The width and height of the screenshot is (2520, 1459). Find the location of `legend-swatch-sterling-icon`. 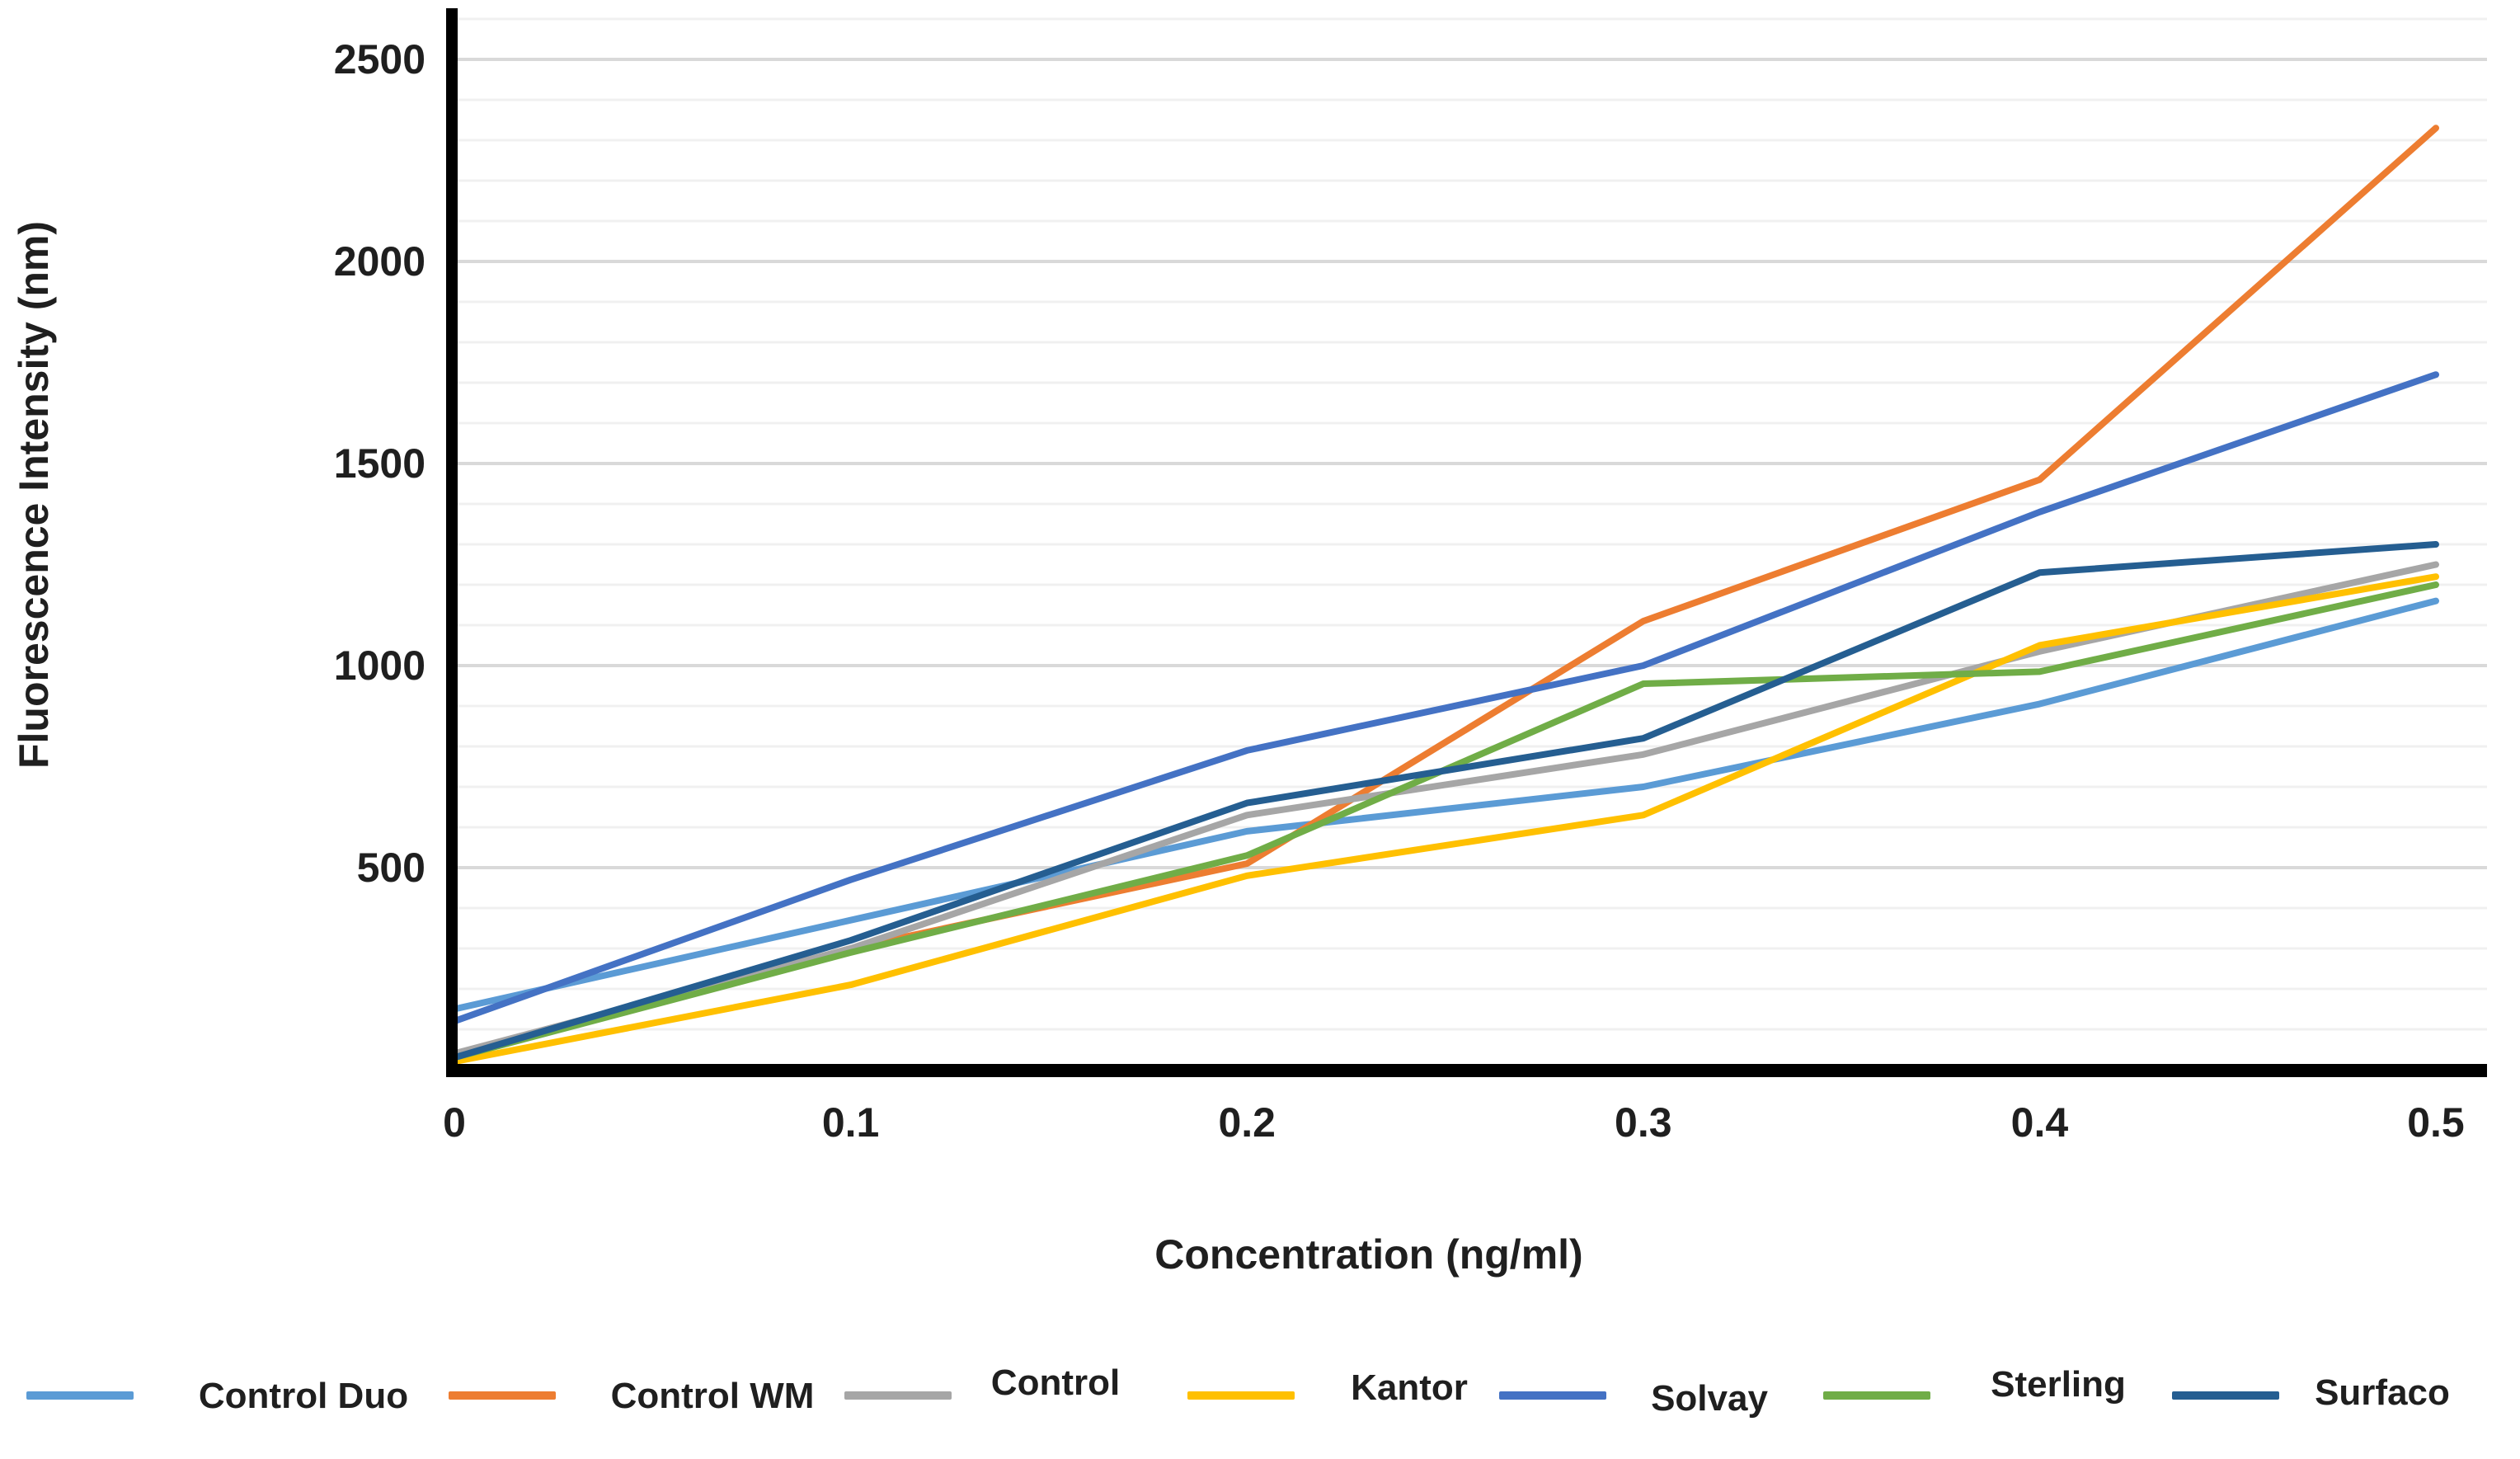

legend-swatch-sterling-icon is located at coordinates (1876, 1395).